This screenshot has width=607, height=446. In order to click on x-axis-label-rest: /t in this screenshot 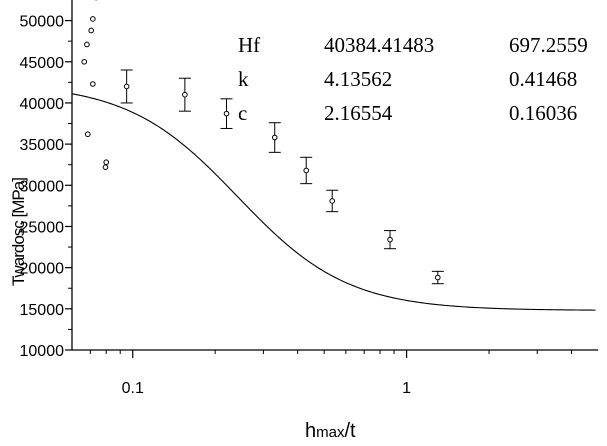, I will do `click(350, 431)`.